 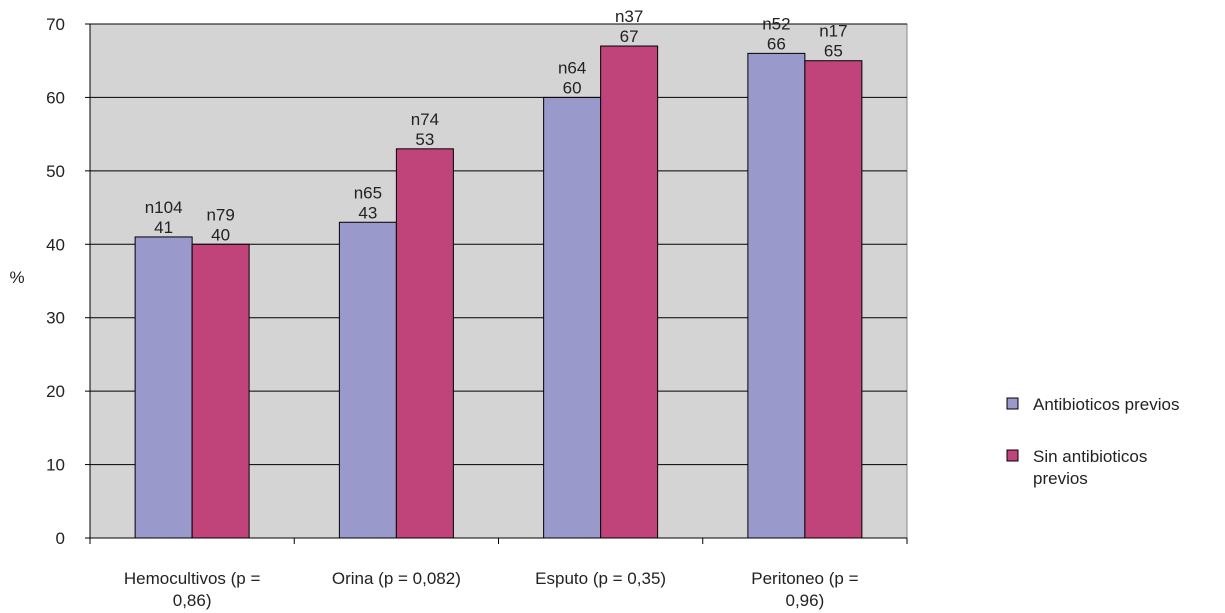 I want to click on data-label: n79, so click(x=220, y=214).